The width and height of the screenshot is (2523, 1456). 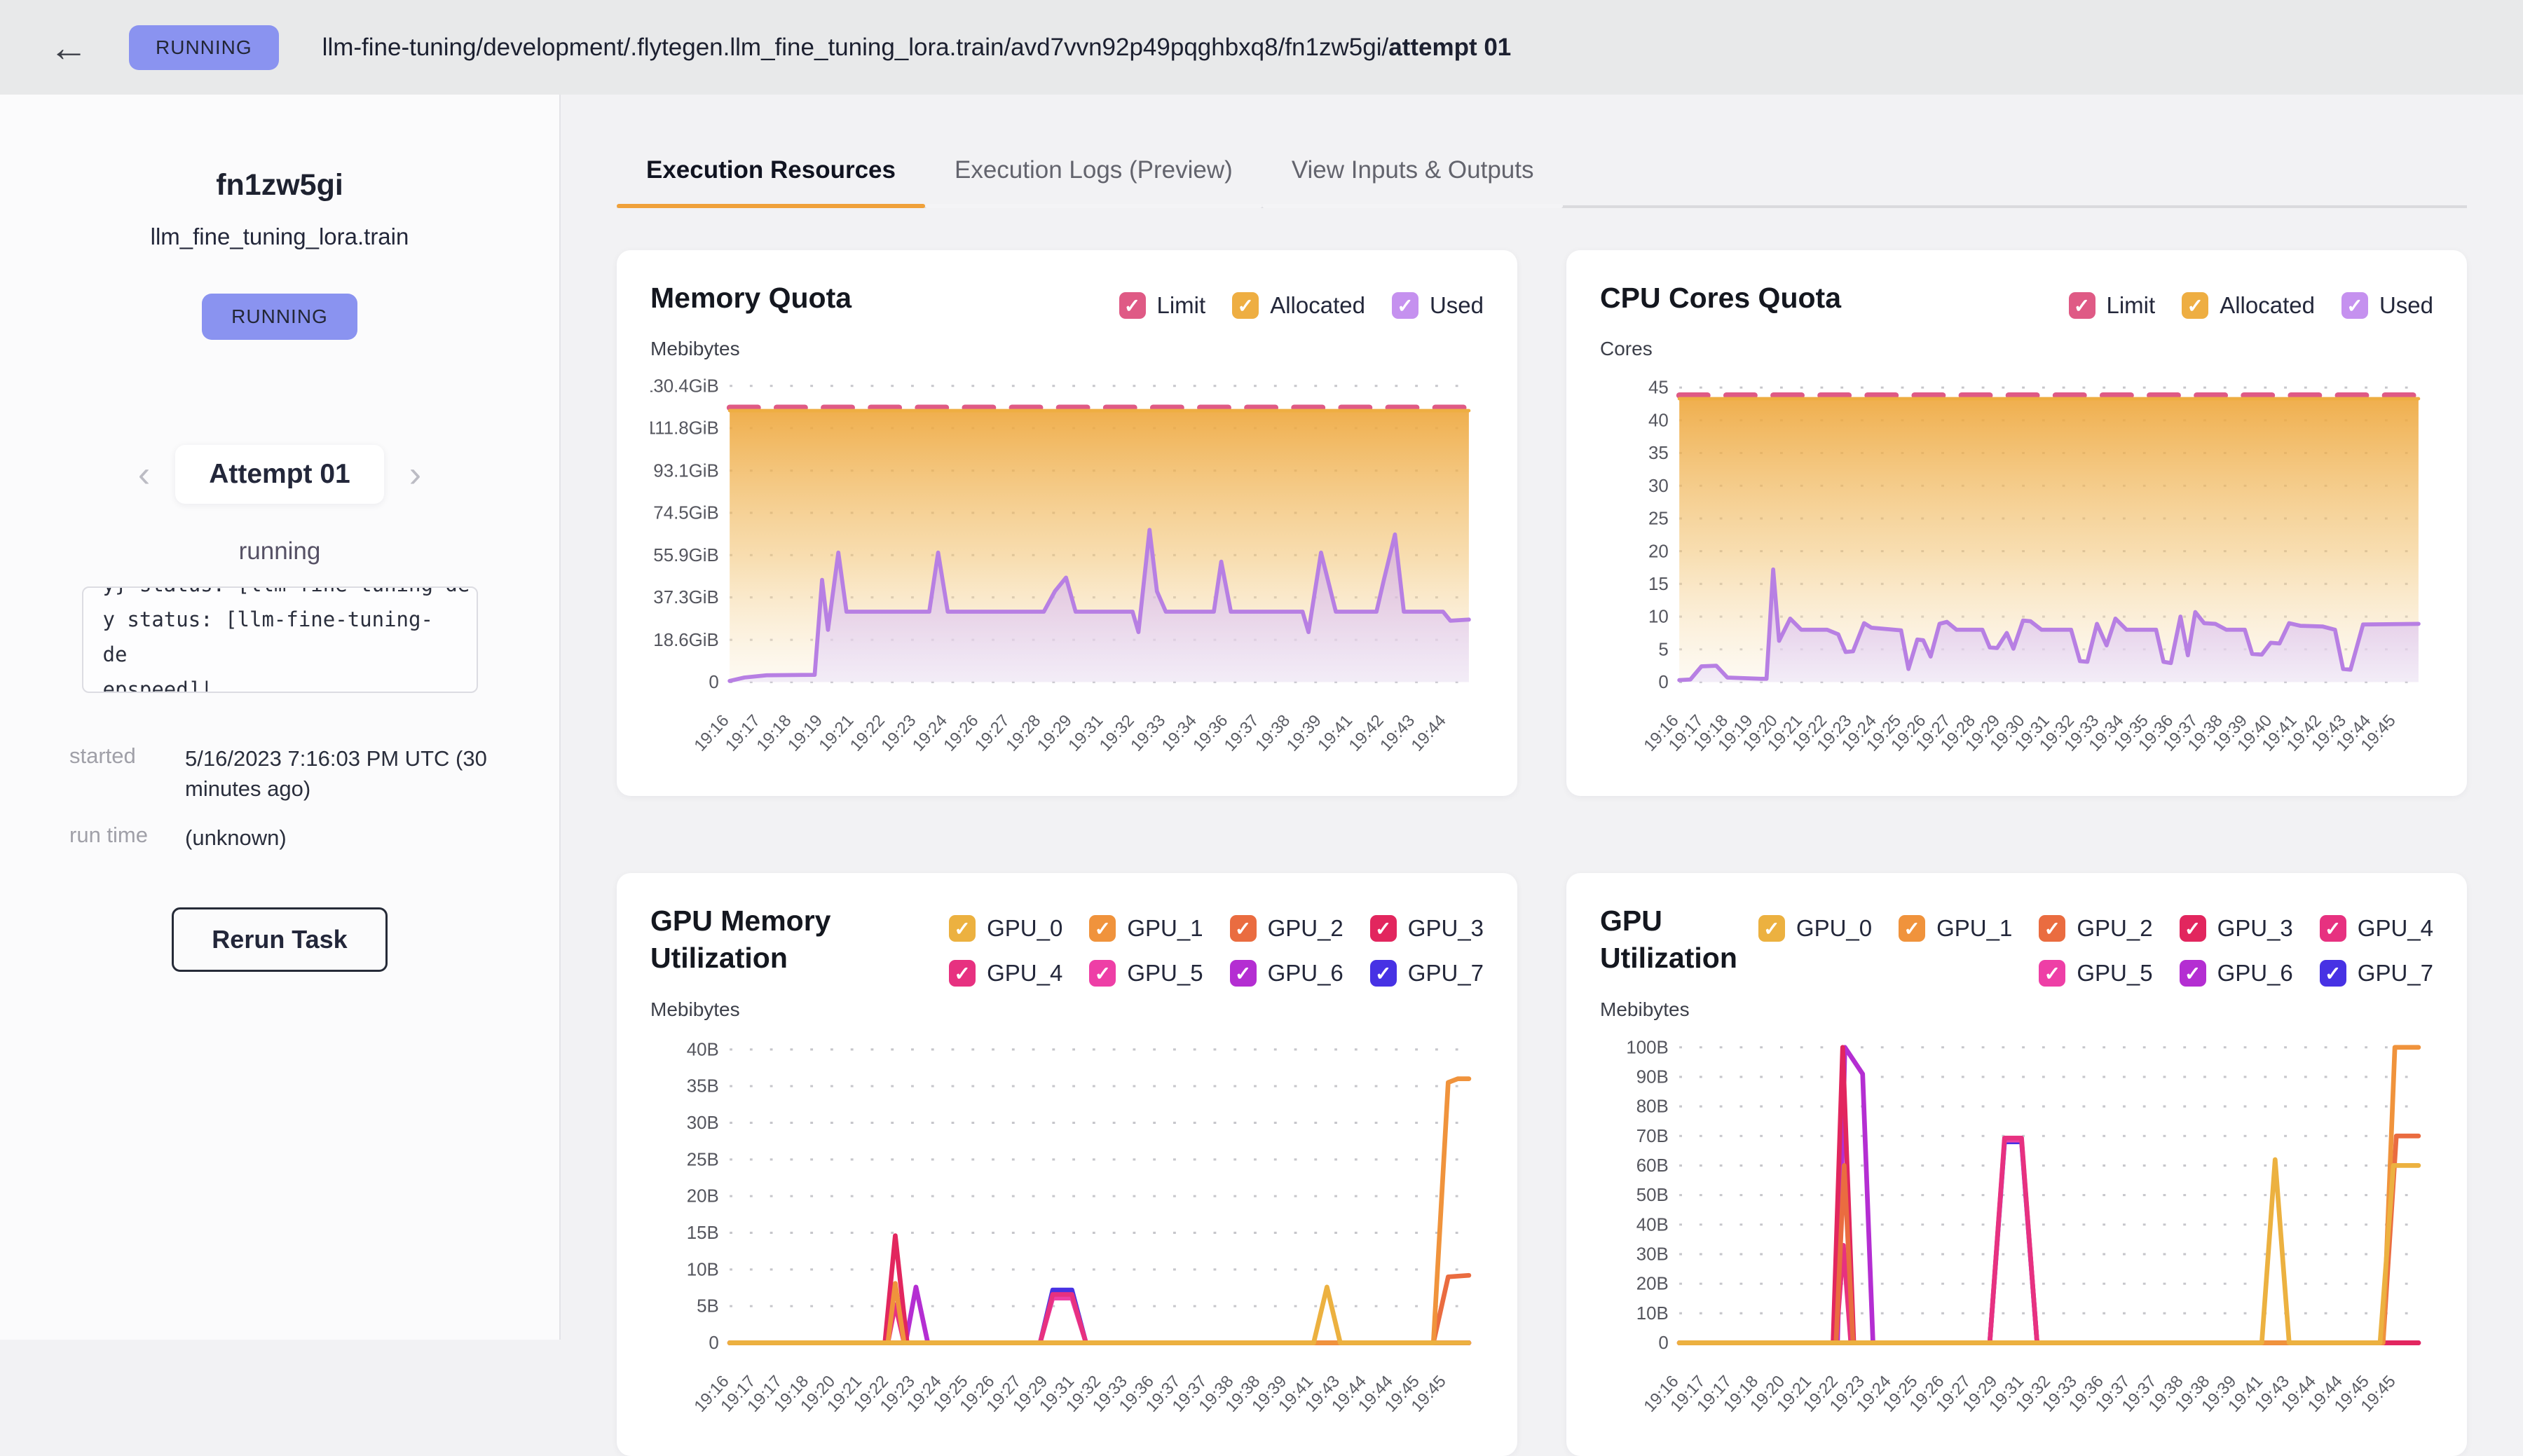 I want to click on svg-text: 19:18, so click(x=774, y=733).